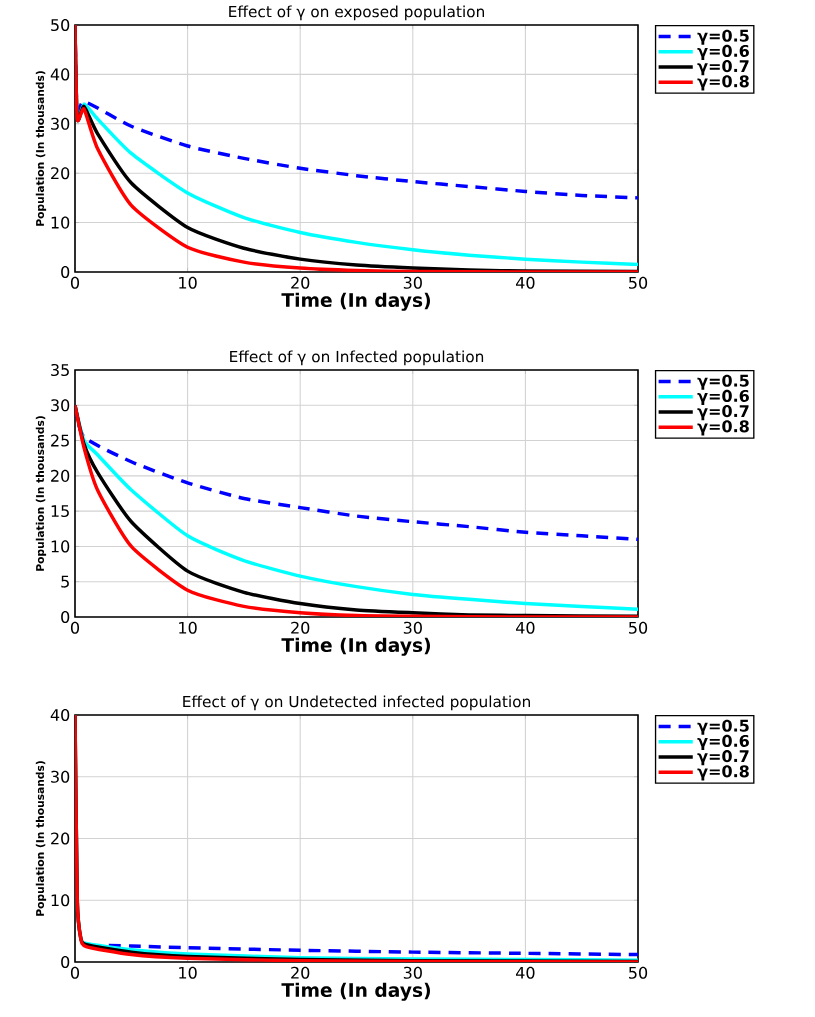  Describe the element at coordinates (60, 370) in the screenshot. I see `y-tick-label: 35` at that location.